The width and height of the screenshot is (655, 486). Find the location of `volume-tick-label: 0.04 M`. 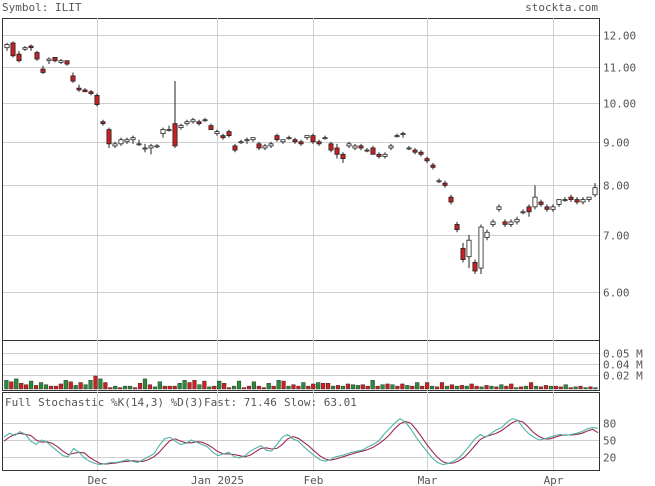

volume-tick-label: 0.04 M is located at coordinates (623, 365).